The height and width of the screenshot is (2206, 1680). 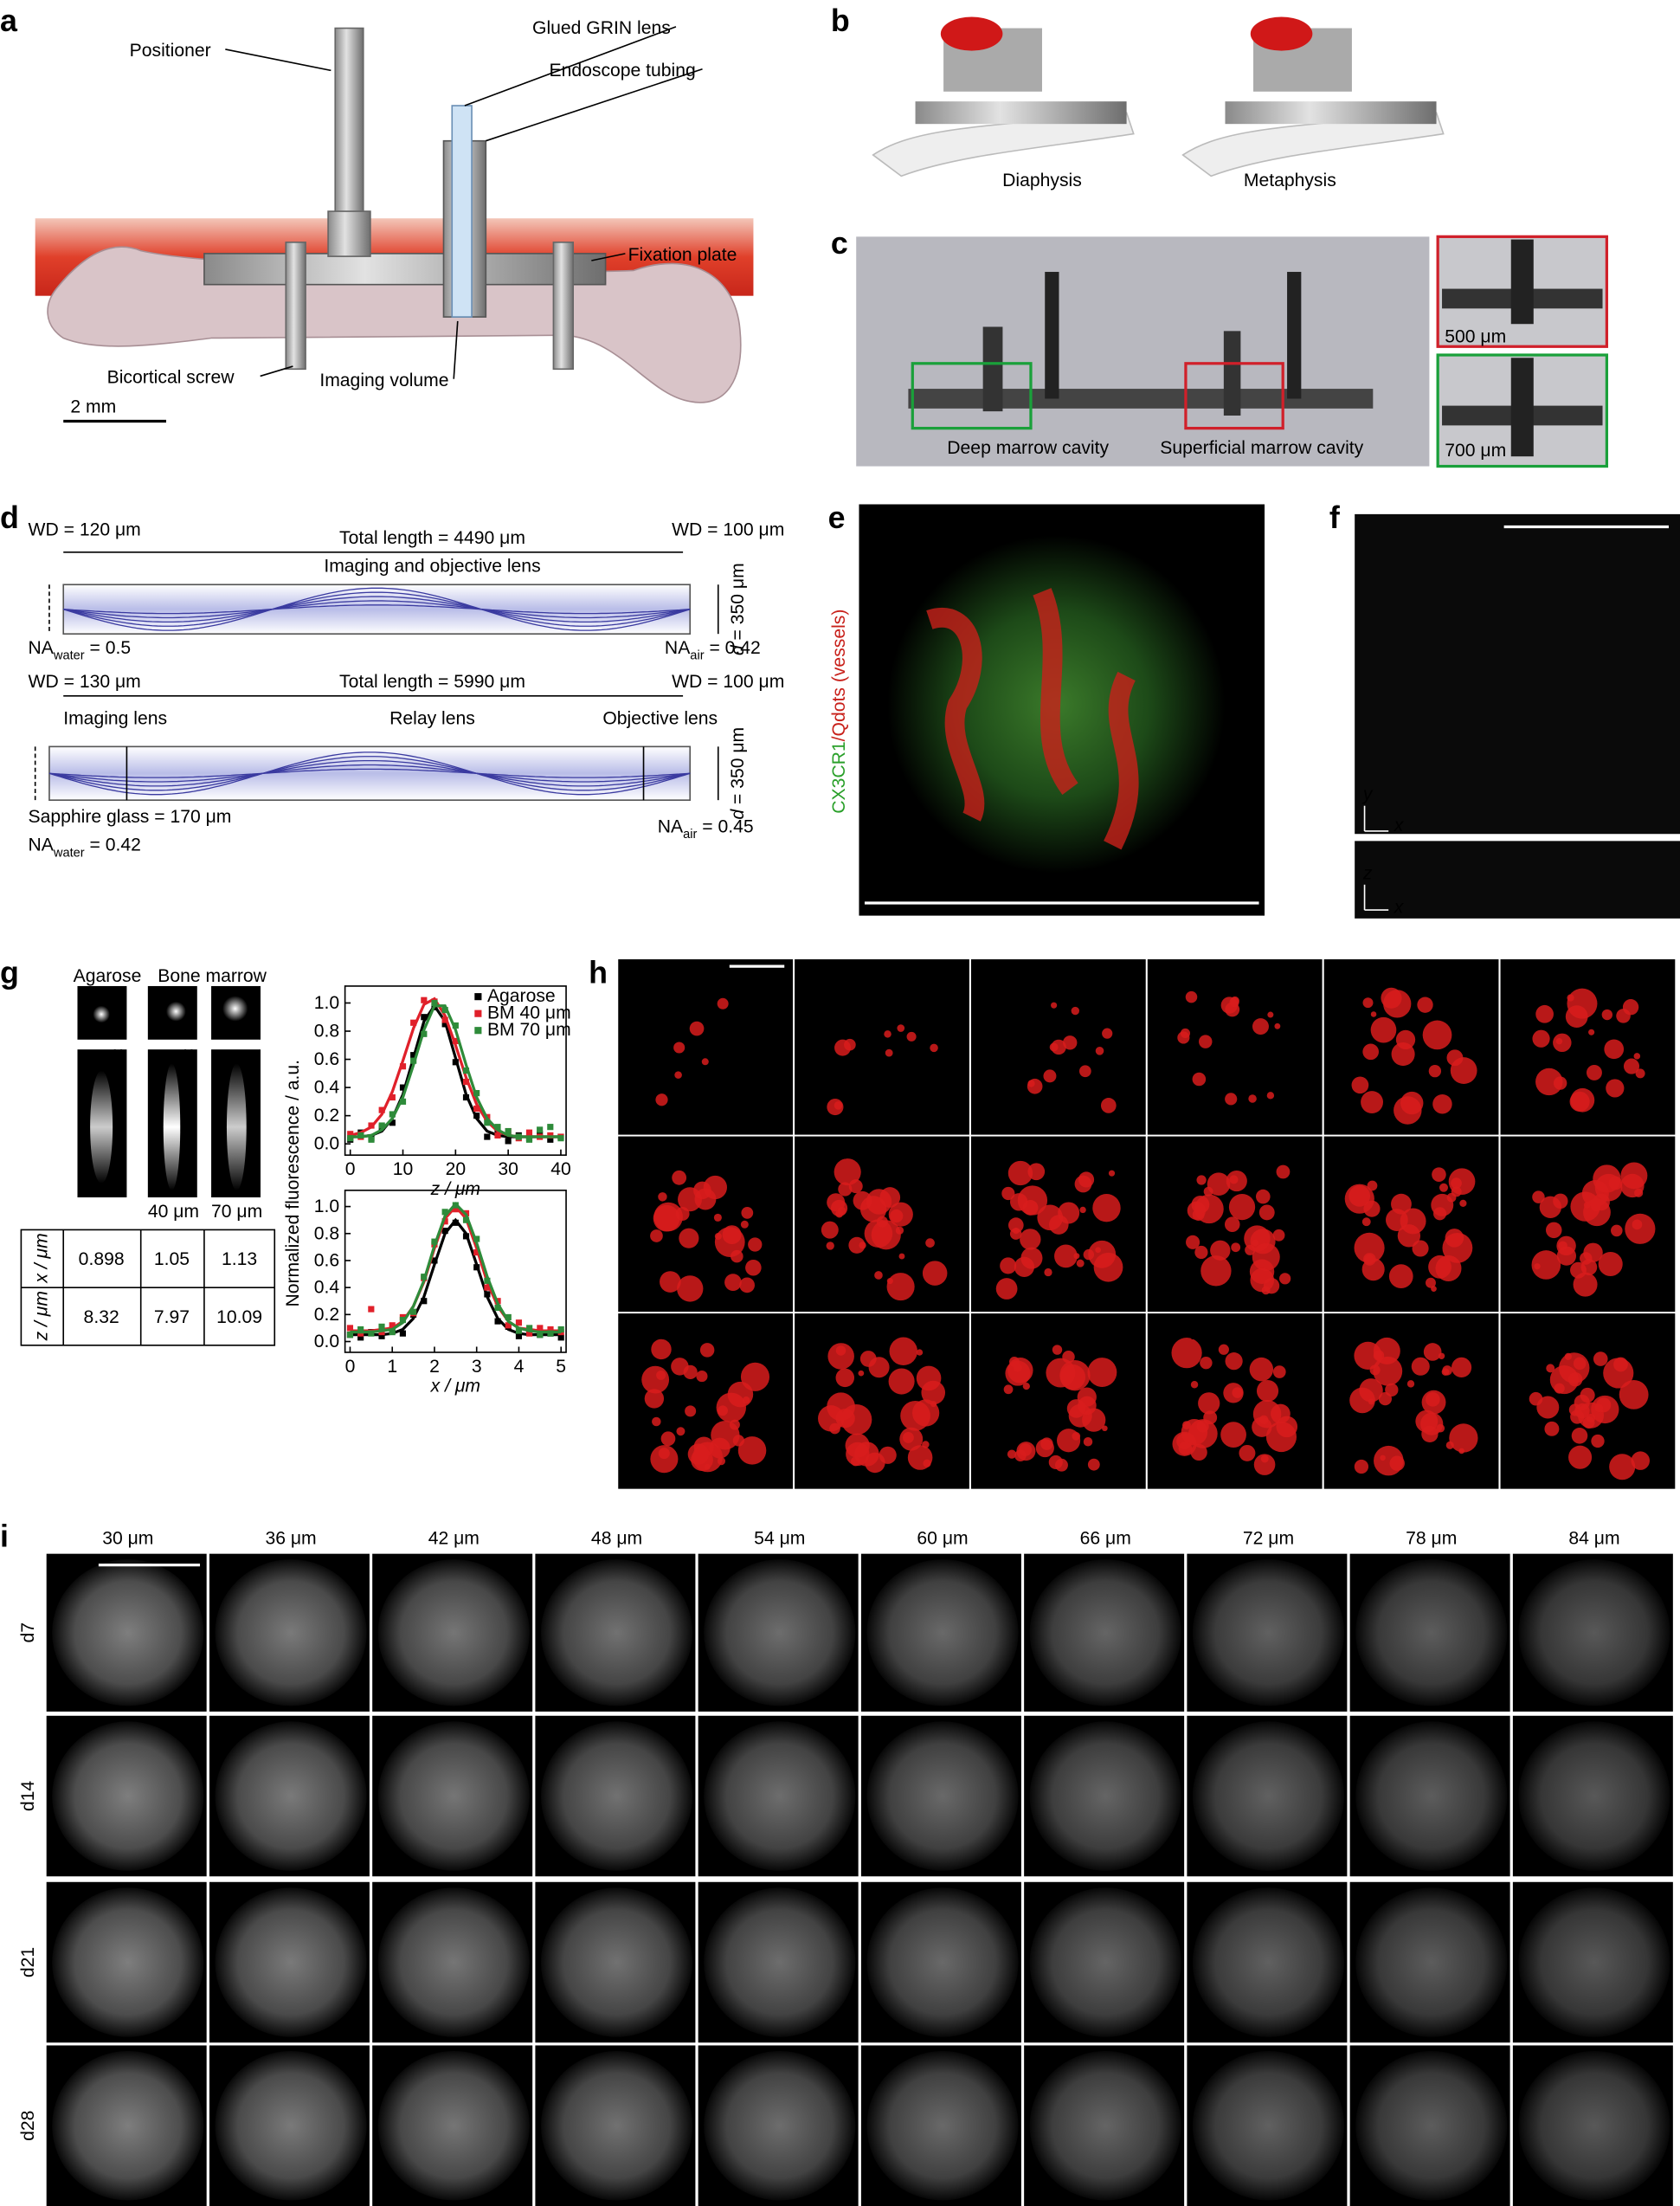 I want to click on row-label: d28, so click(x=28, y=2126).